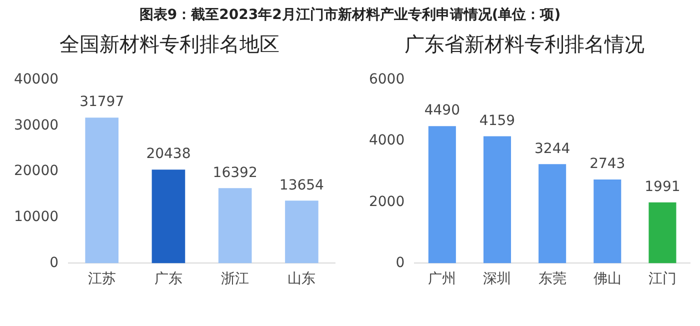 The height and width of the screenshot is (326, 700). I want to click on x-tick-label: 东莞, so click(552, 279).